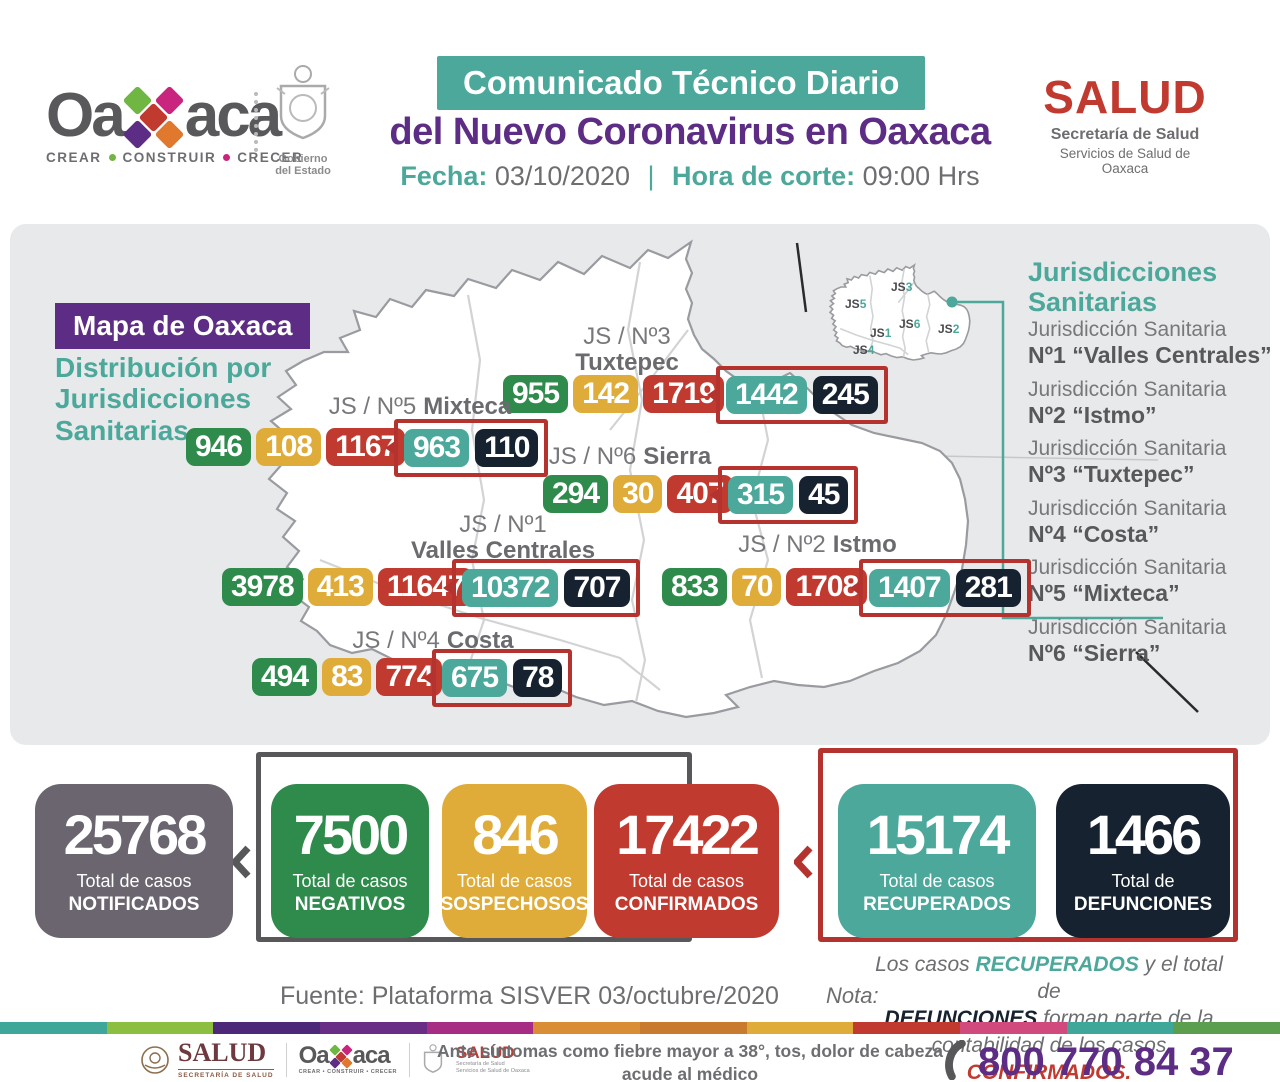 This screenshot has width=1280, height=1082. I want to click on region-badges-tuxtepec: 955 142 1719, so click(613, 394).